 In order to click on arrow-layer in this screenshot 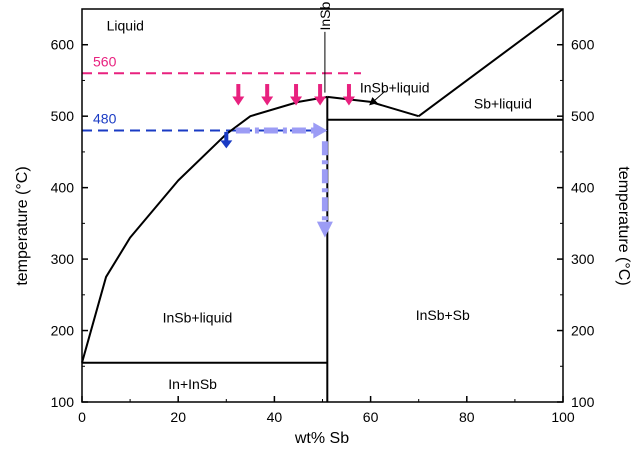, I will do `click(303, 134)`.